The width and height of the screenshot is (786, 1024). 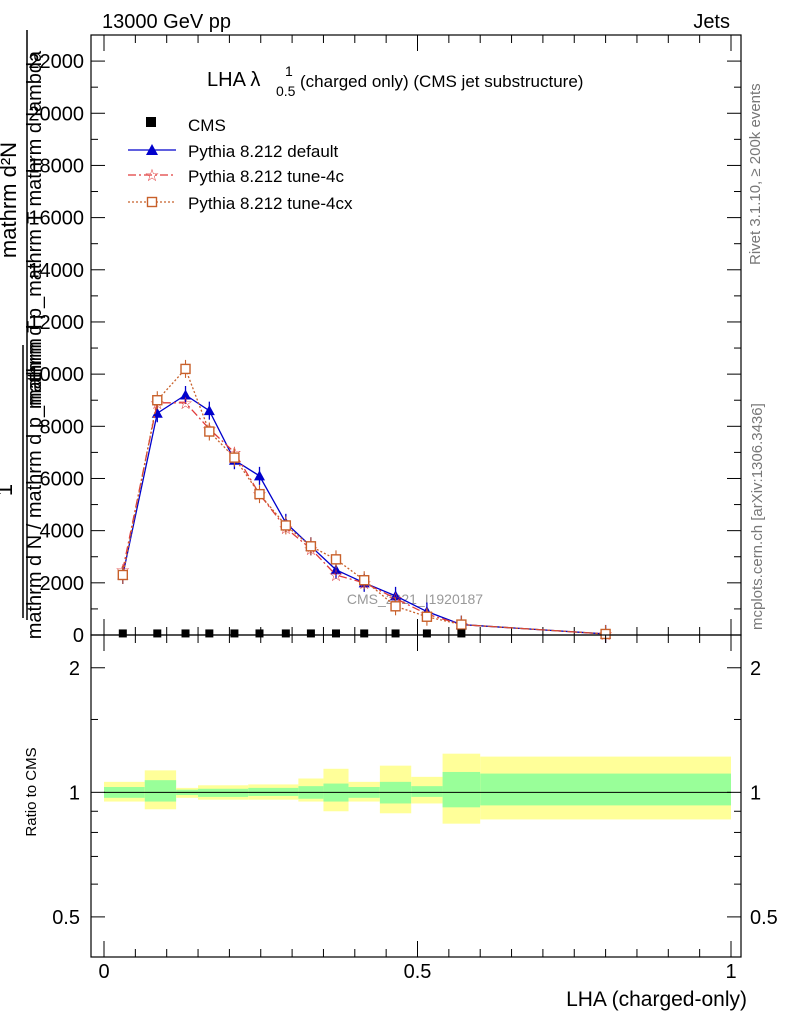 I want to click on title-main: LHA λ, so click(x=233, y=80).